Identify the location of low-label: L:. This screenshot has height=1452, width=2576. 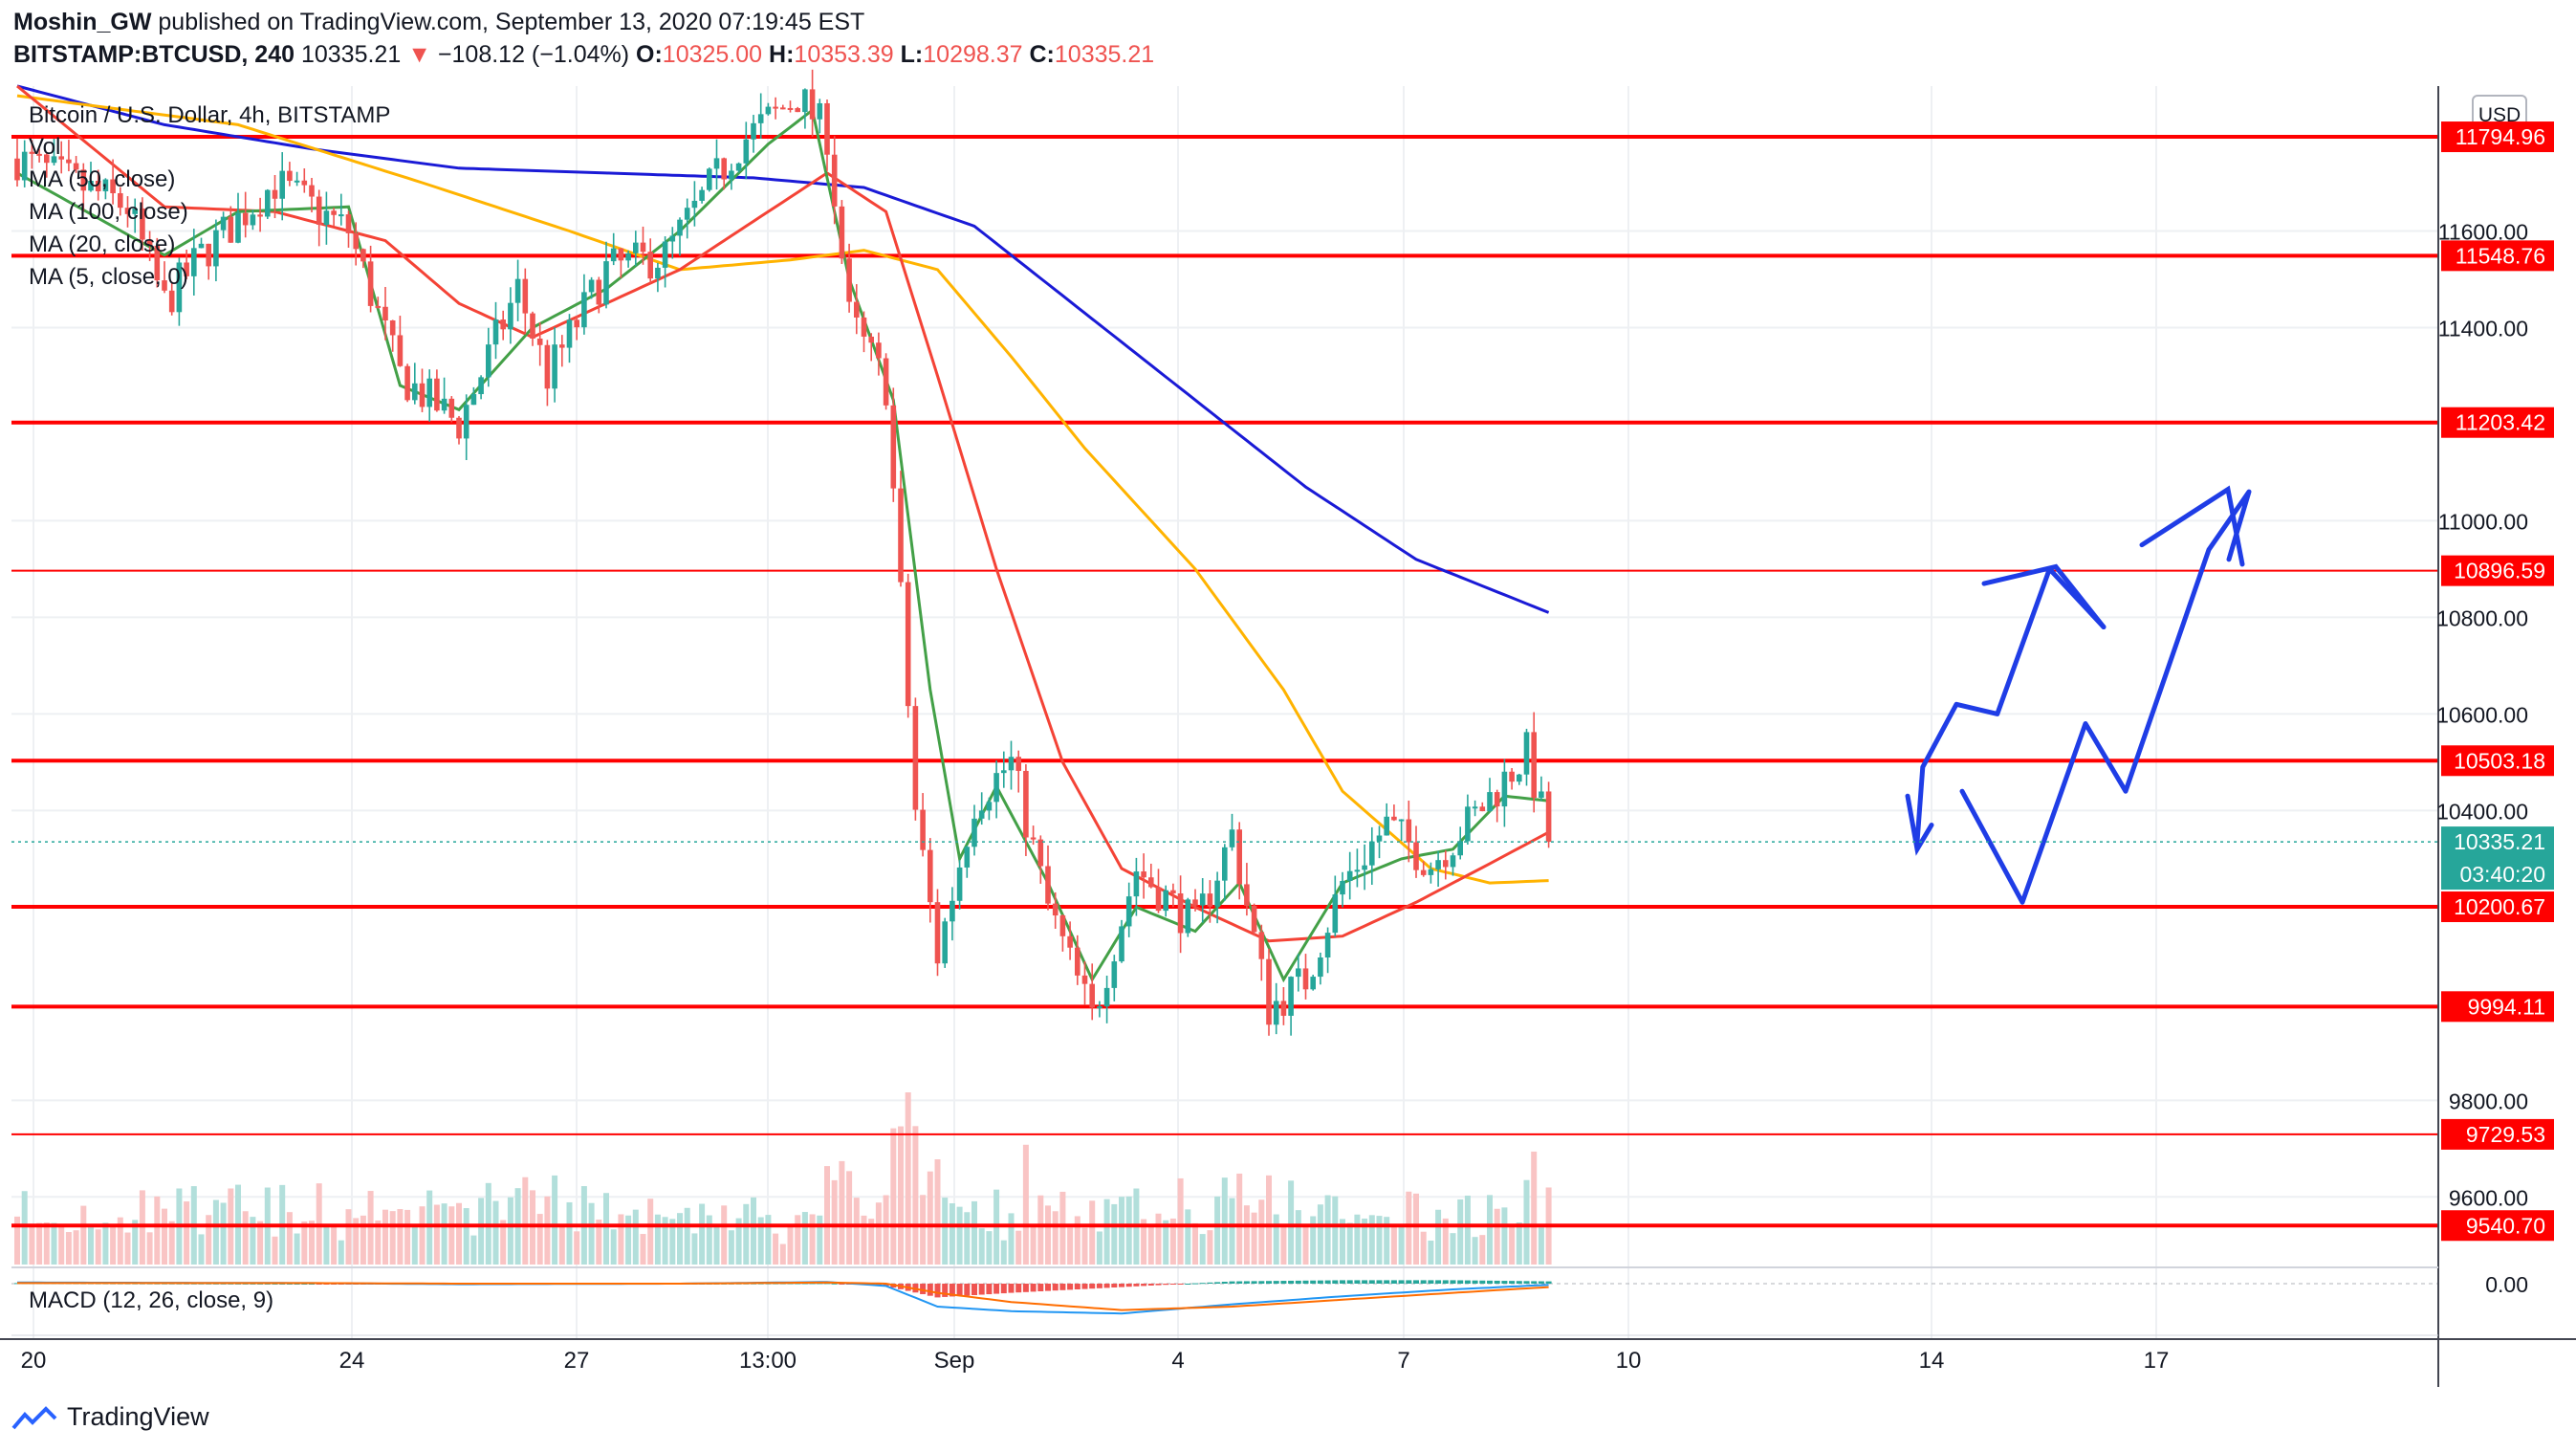
(912, 54).